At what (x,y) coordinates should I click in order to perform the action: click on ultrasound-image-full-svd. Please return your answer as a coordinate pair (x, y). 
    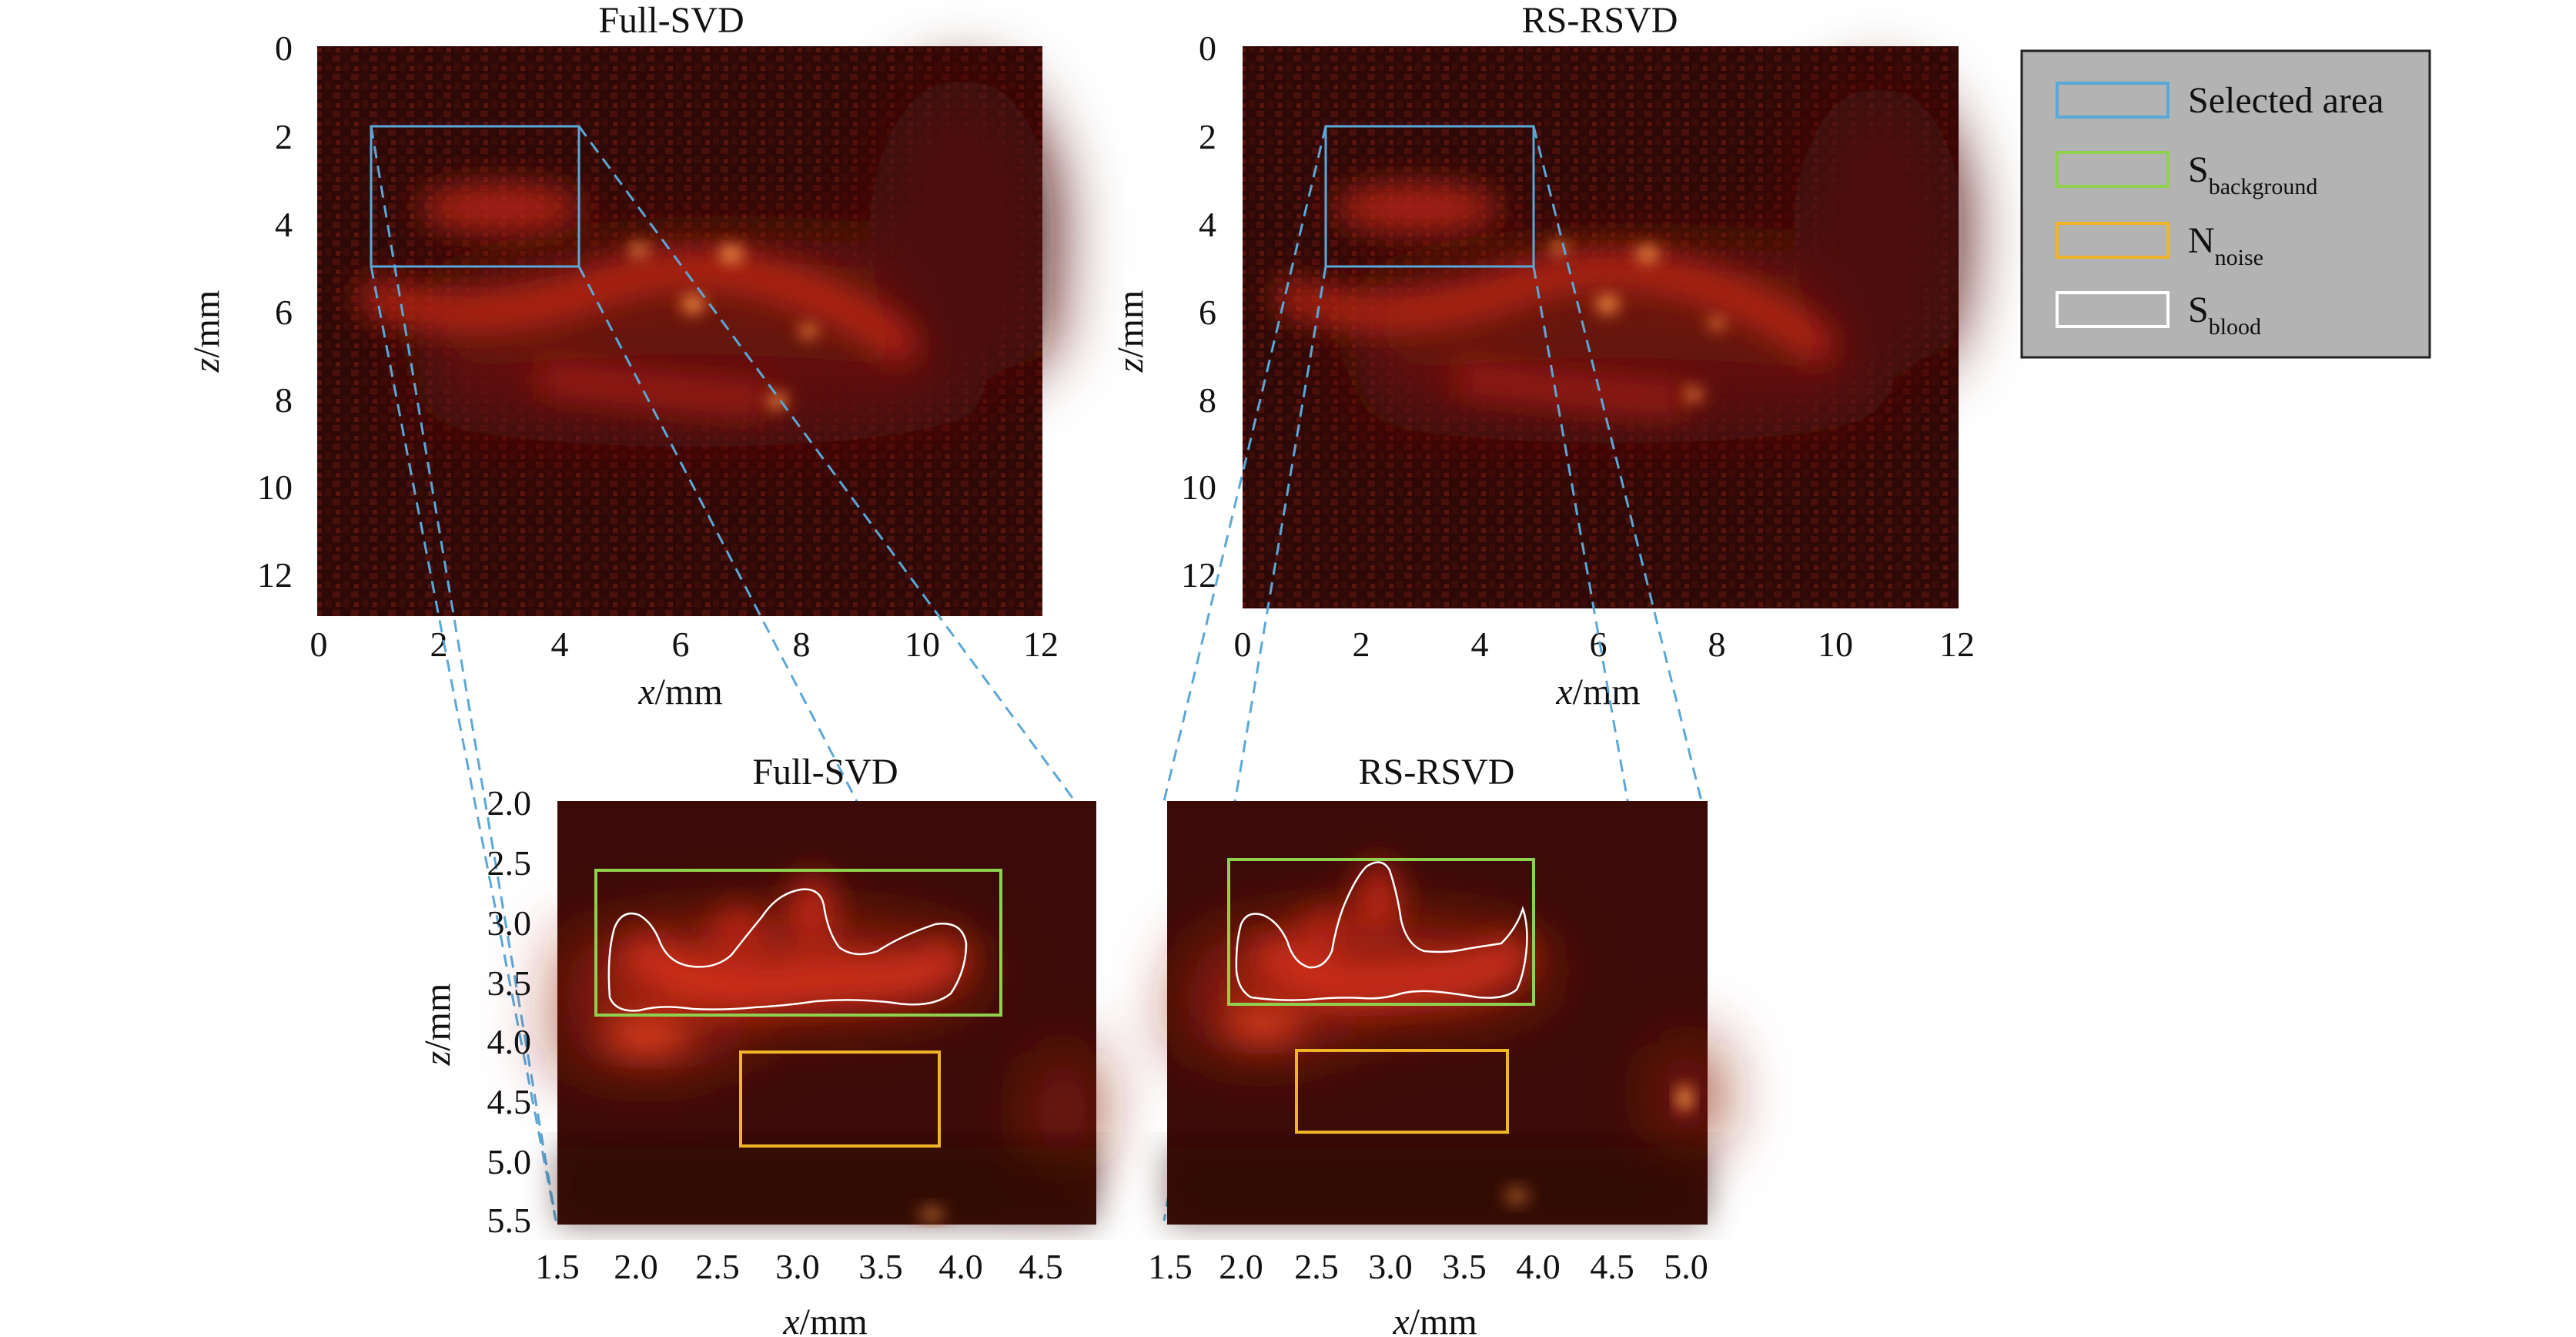
    Looking at the image, I should click on (686, 331).